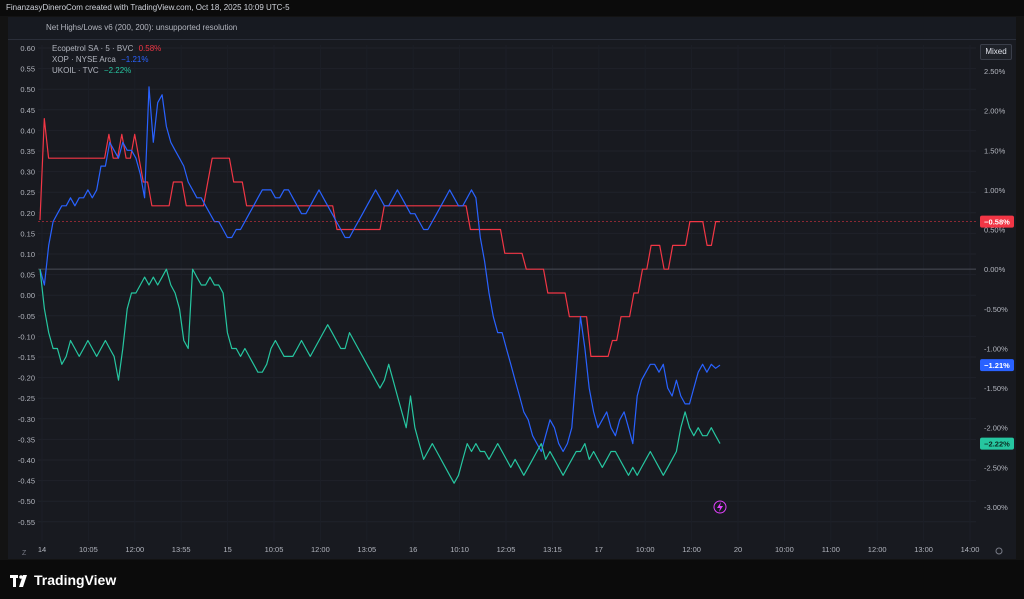 This screenshot has height=599, width=1024. Describe the element at coordinates (26, 419) in the screenshot. I see `left-tick-label: -0.30` at that location.